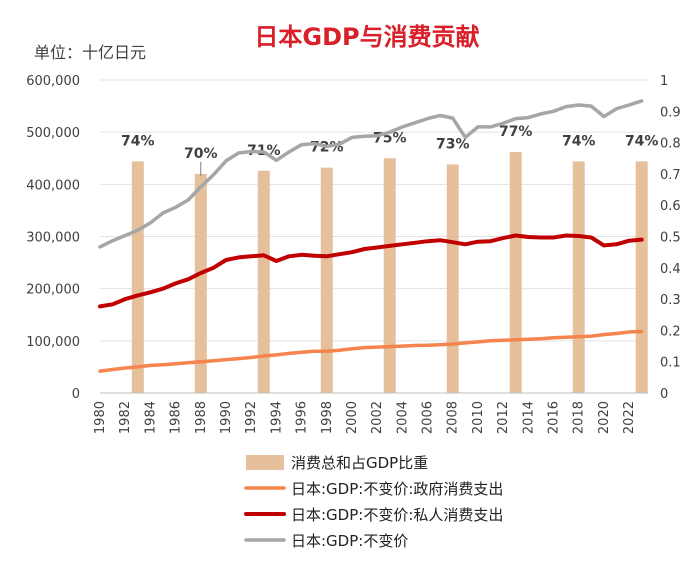 Image resolution: width=700 pixels, height=563 pixels. What do you see at coordinates (670, 206) in the screenshot?
I see `y-right-tick-label: 0.6` at bounding box center [670, 206].